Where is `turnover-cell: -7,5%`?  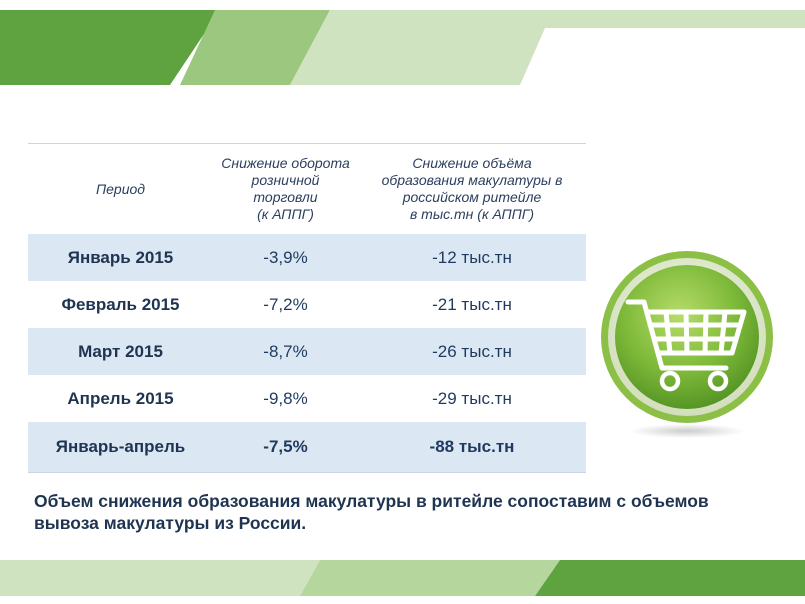 turnover-cell: -7,5% is located at coordinates (285, 447).